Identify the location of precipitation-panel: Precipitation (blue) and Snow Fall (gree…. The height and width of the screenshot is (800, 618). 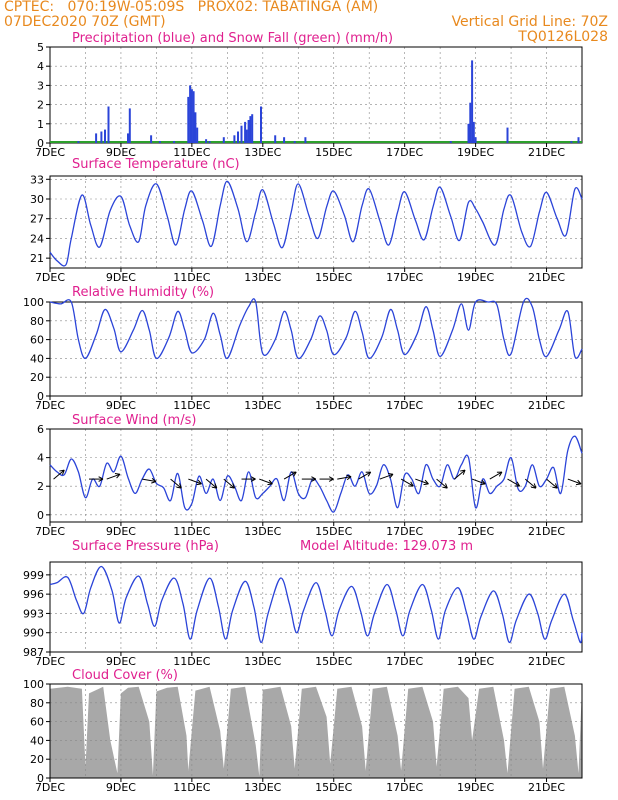
(309, 95).